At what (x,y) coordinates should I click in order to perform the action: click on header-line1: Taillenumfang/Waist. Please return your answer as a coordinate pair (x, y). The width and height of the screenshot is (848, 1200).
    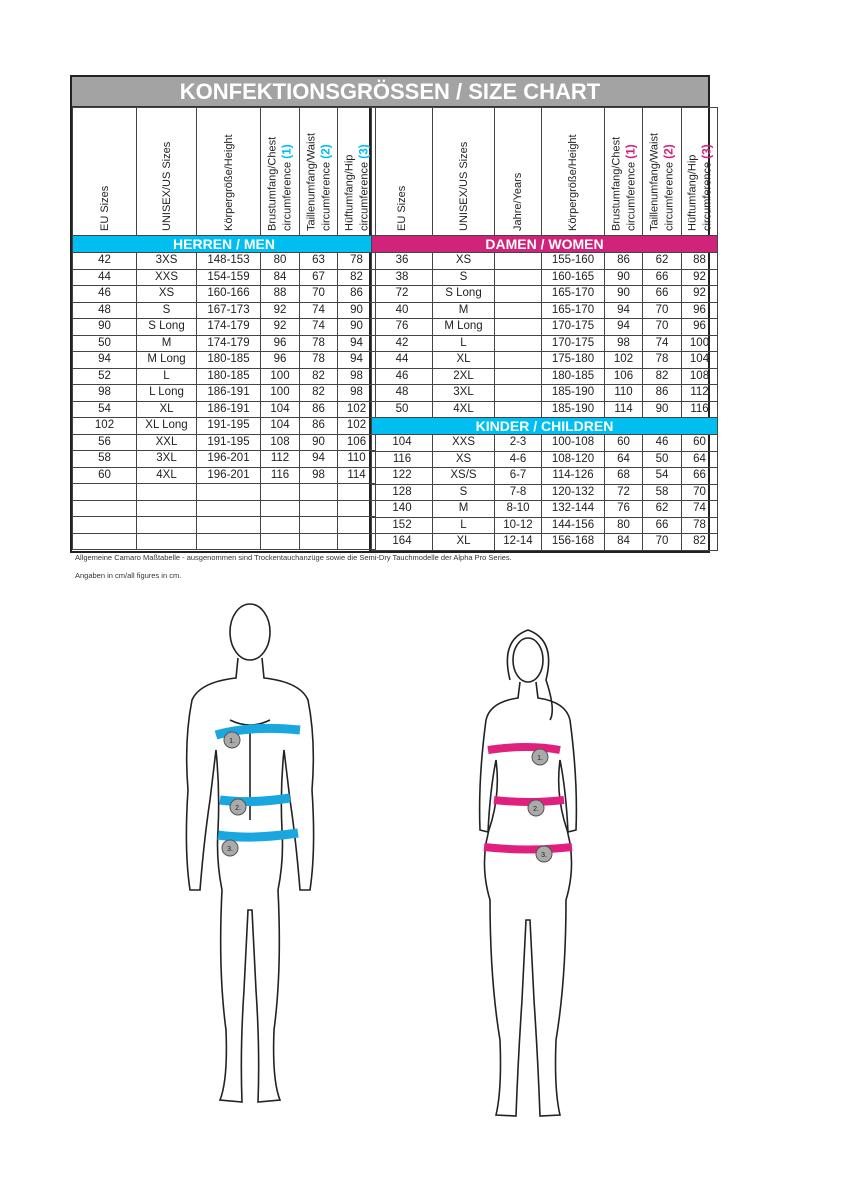
    Looking at the image, I should click on (654, 181).